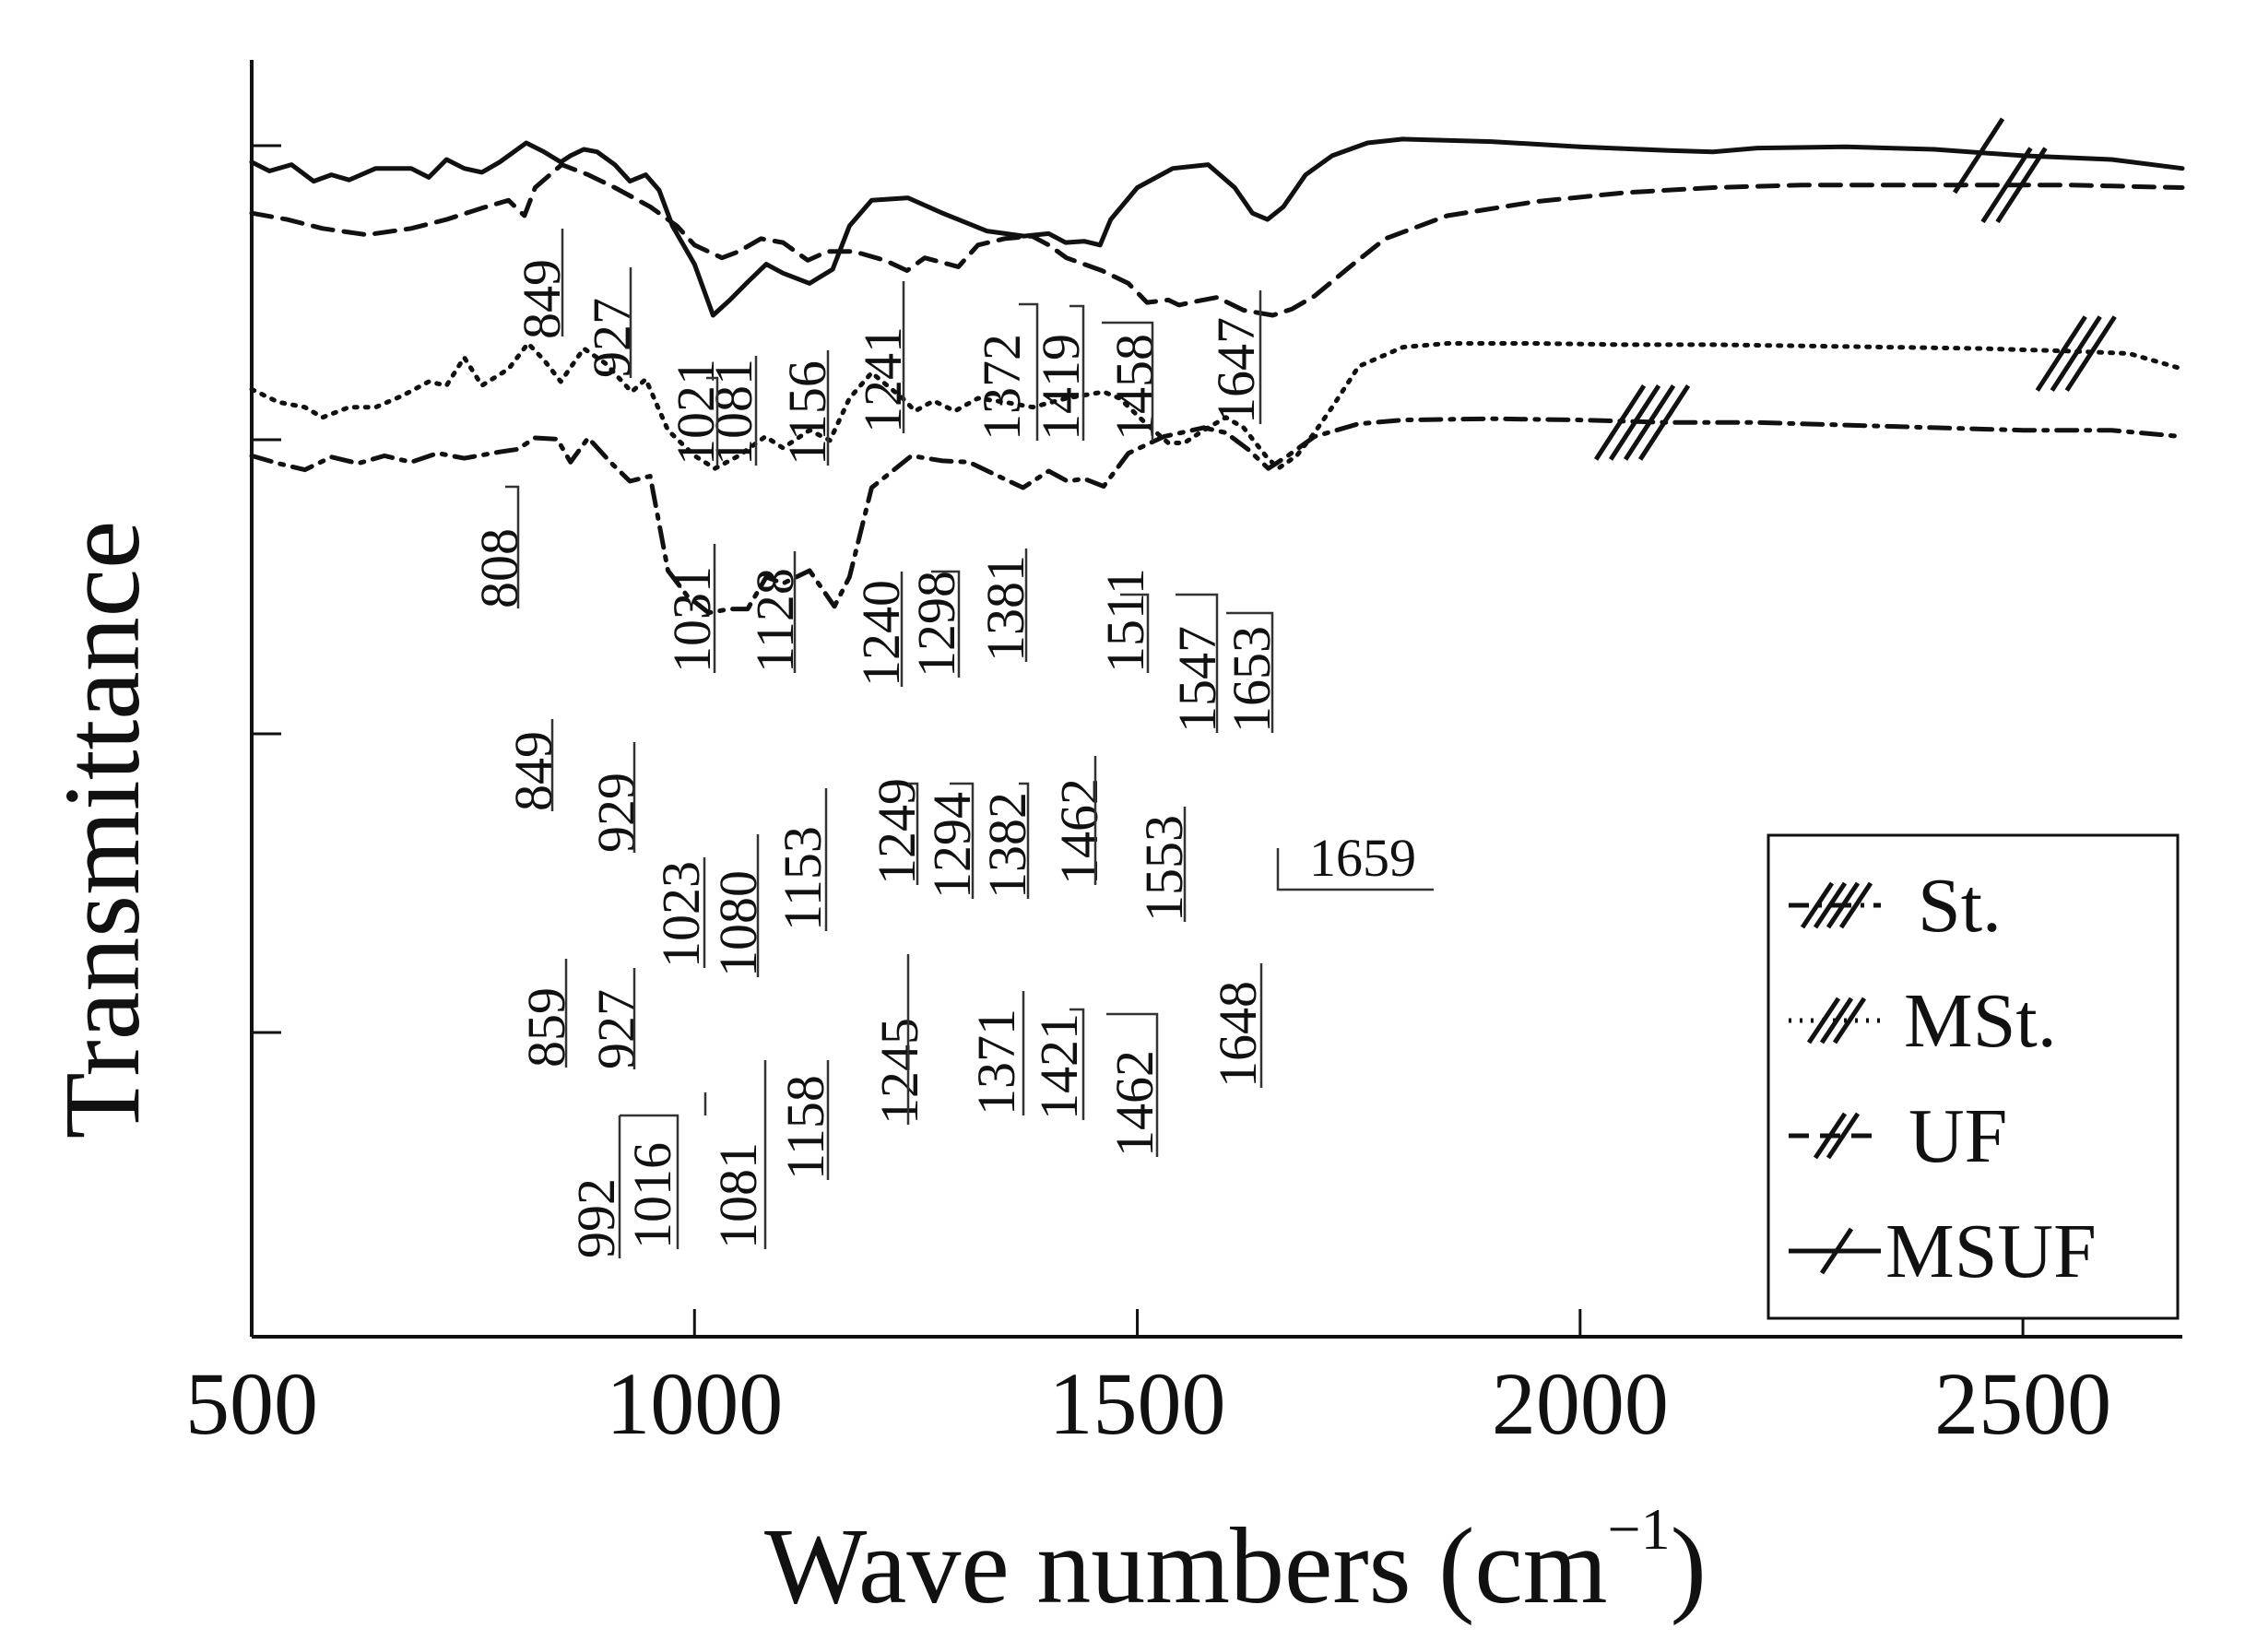 This screenshot has width=2257, height=1652. I want to click on peak-label: 808, so click(499, 568).